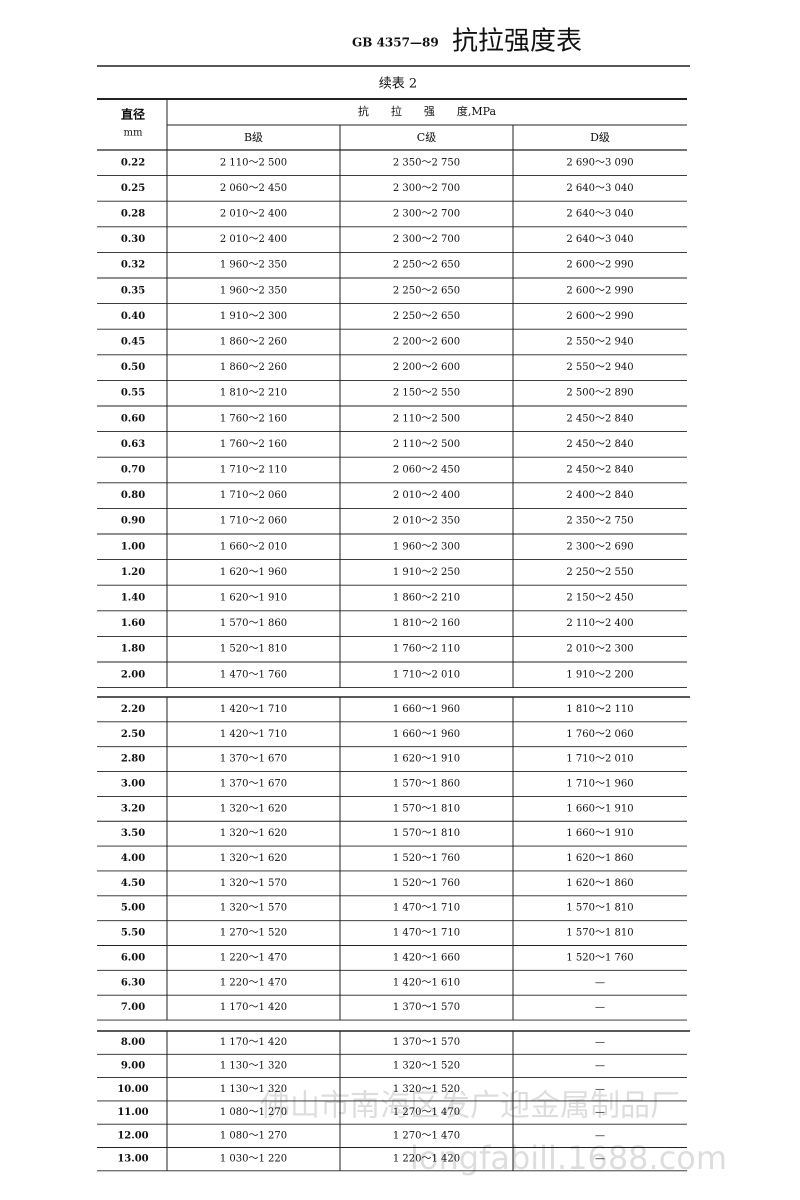 The width and height of the screenshot is (800, 1200). What do you see at coordinates (599, 674) in the screenshot?
I see `strength-cell: 1 910～2 200` at bounding box center [599, 674].